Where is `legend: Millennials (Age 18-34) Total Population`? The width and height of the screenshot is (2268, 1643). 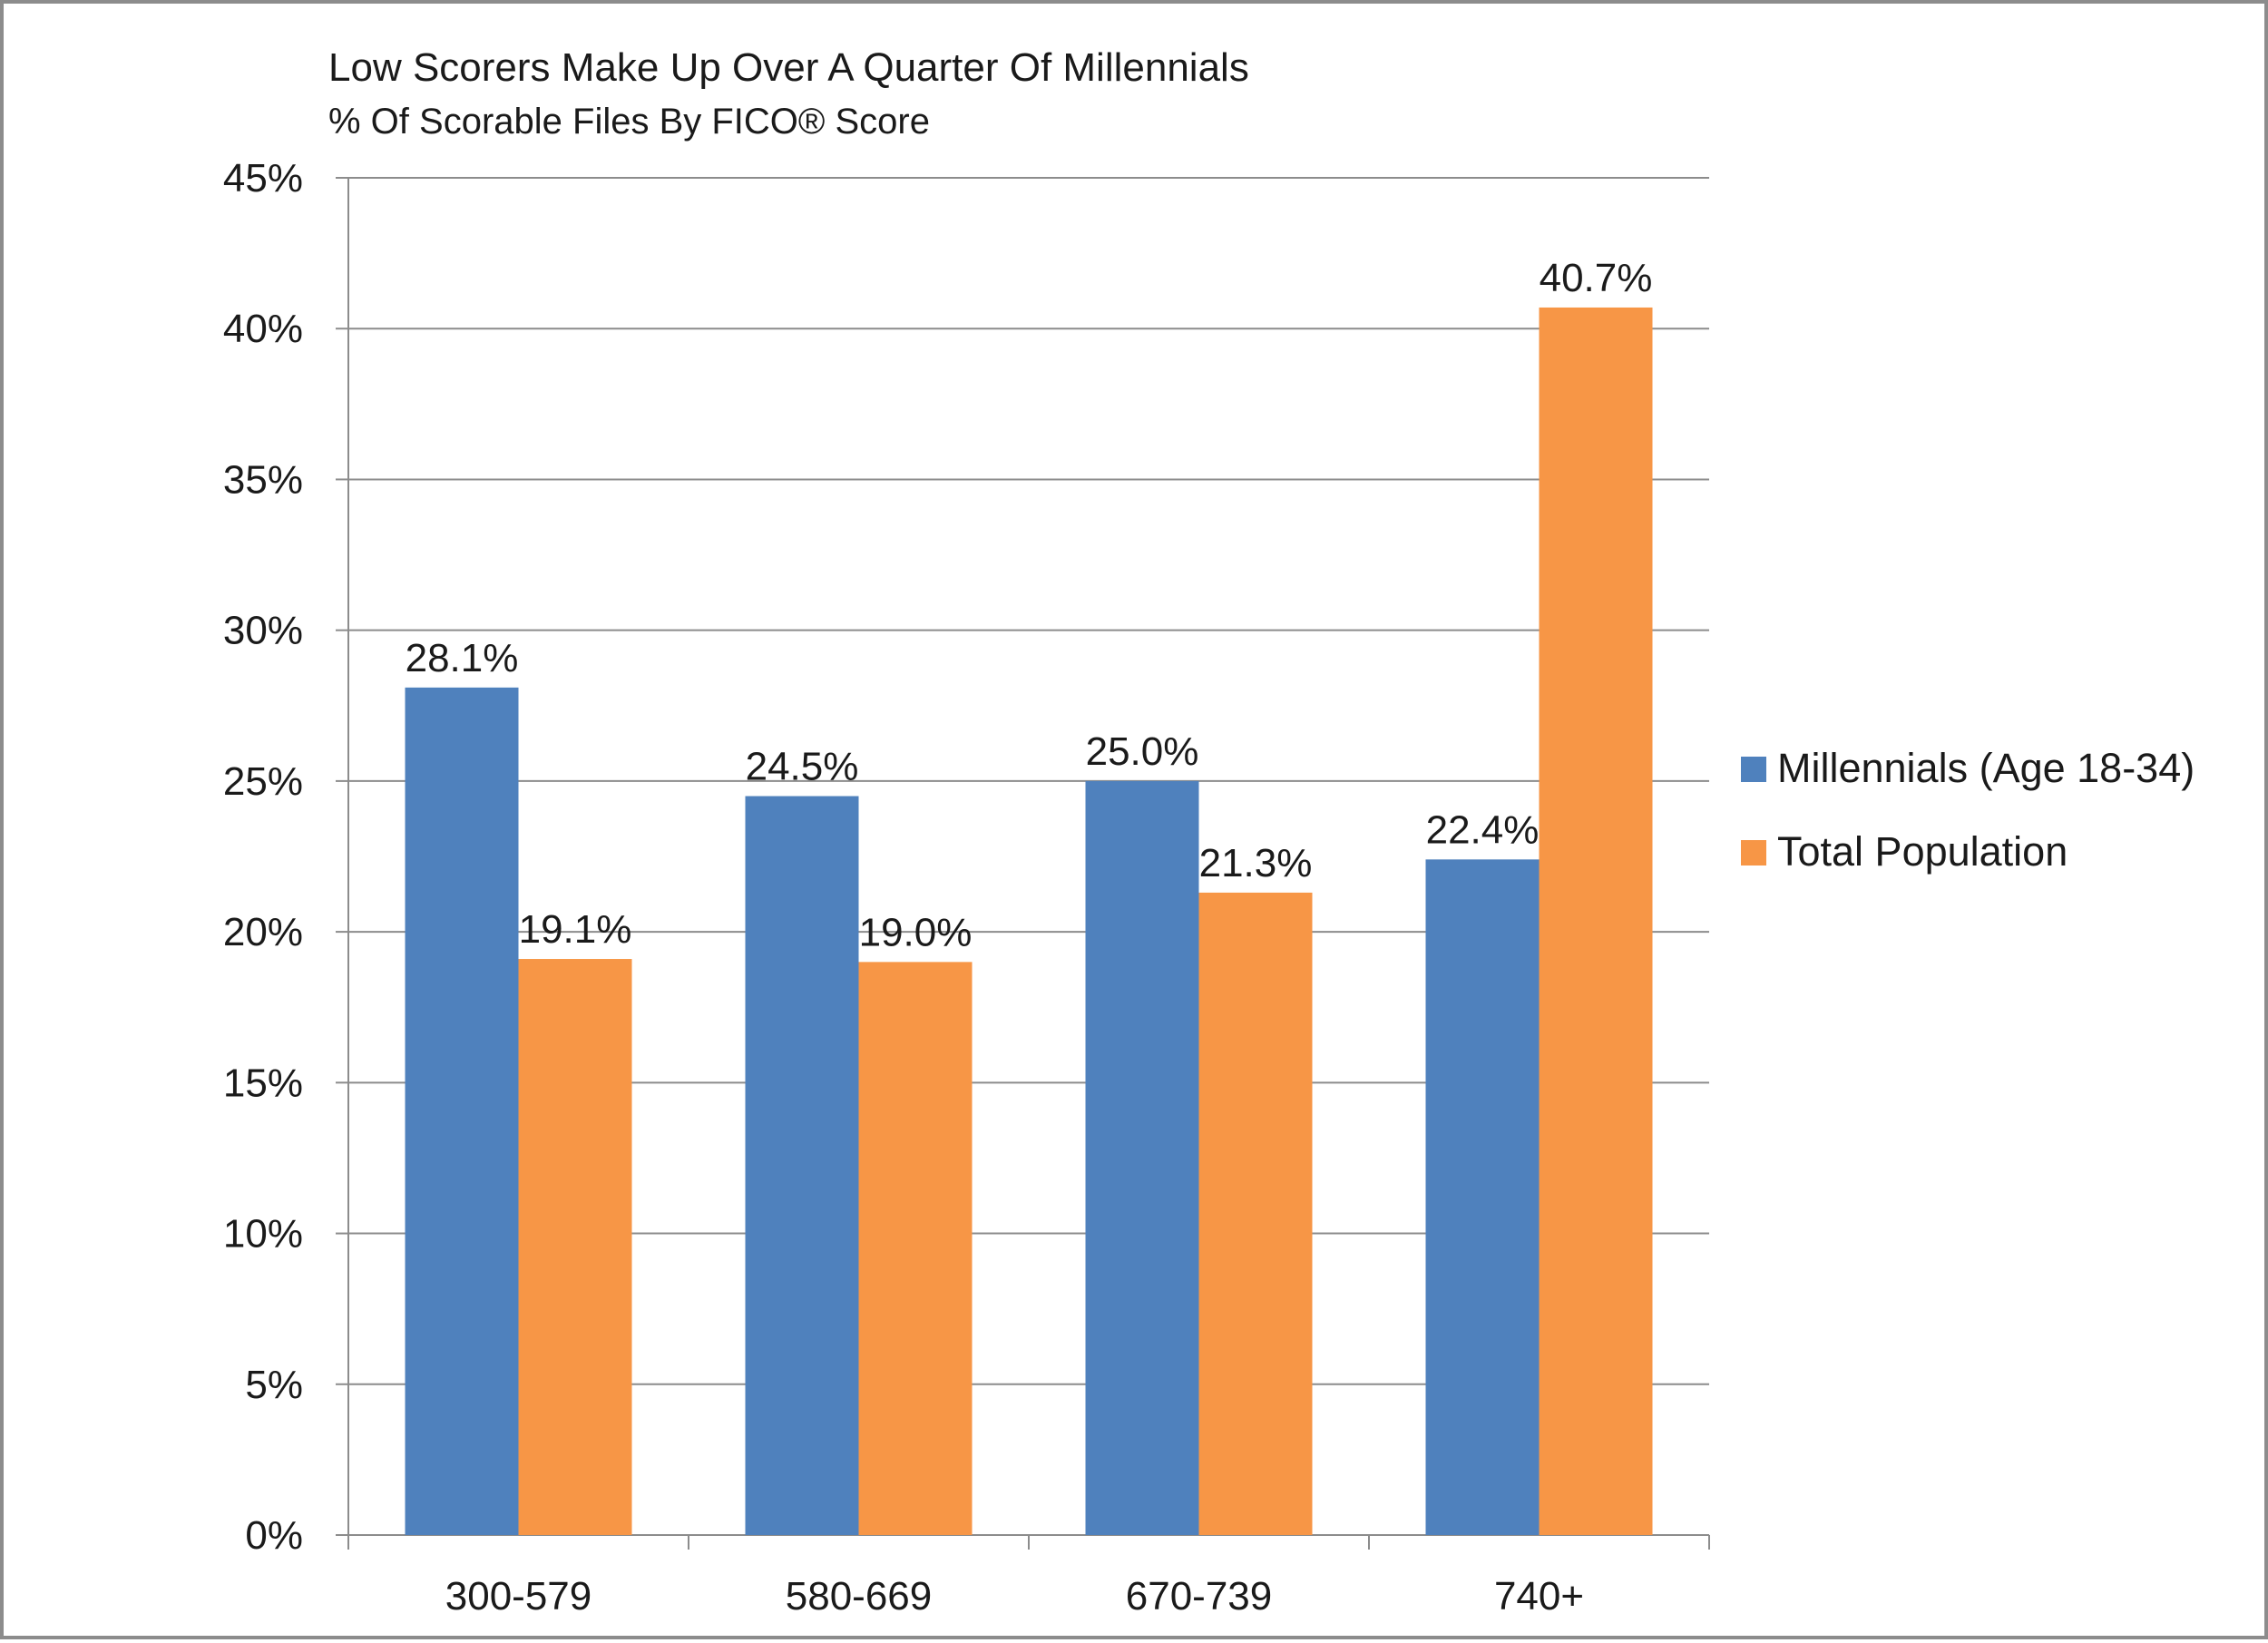 legend: Millennials (Age 18-34) Total Population is located at coordinates (1968, 810).